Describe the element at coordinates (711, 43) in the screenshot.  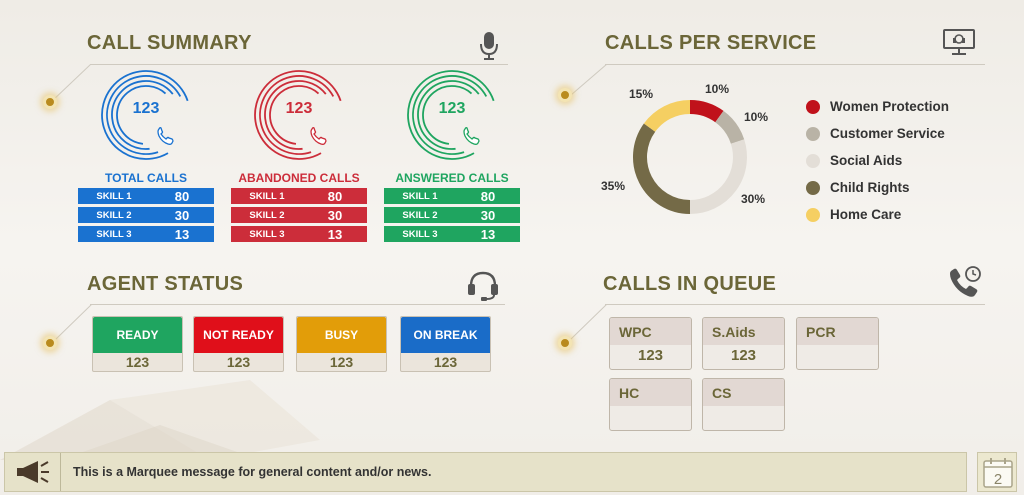
I see `calls-per-service-title: CALLS PER SERVICE` at that location.